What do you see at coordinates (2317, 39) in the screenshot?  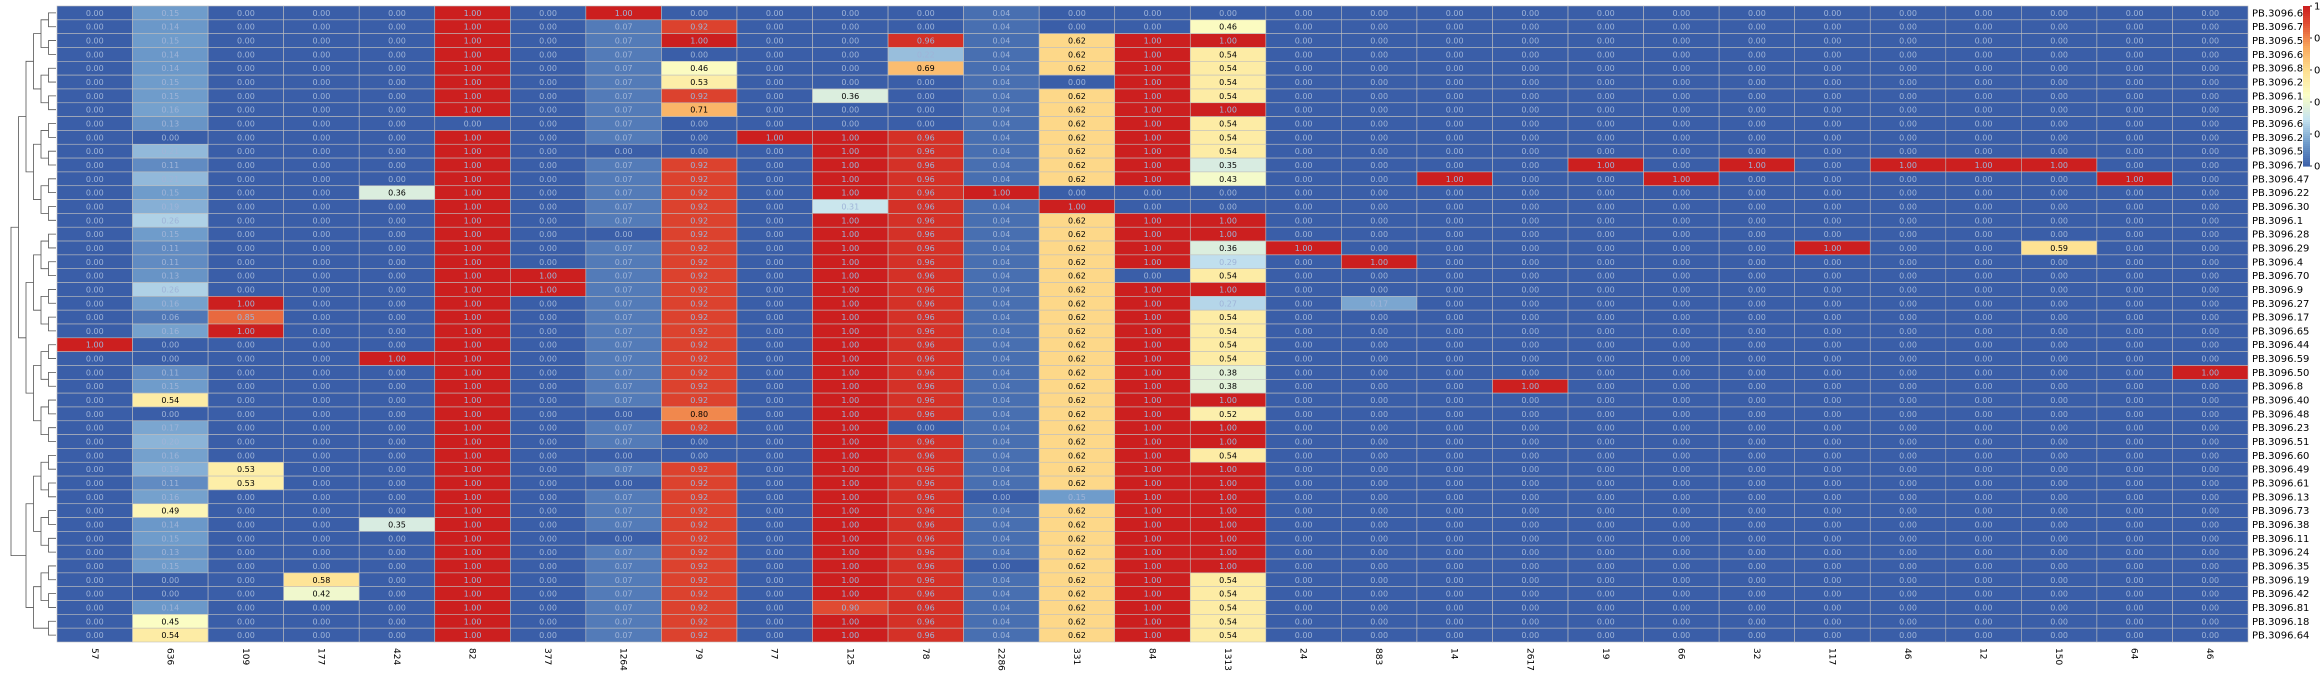 I see `legend-tick-label: 0.8` at bounding box center [2317, 39].